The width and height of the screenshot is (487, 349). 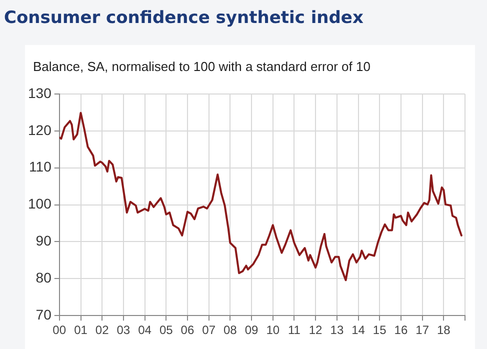 What do you see at coordinates (44, 240) in the screenshot?
I see `y-tick-label: 90` at bounding box center [44, 240].